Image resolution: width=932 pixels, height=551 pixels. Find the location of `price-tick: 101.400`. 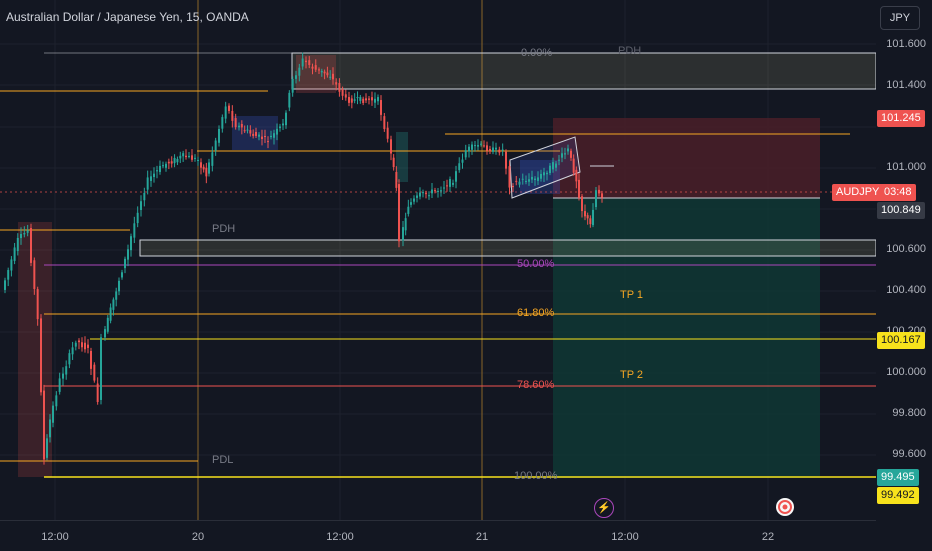

price-tick: 101.400 is located at coordinates (906, 85).